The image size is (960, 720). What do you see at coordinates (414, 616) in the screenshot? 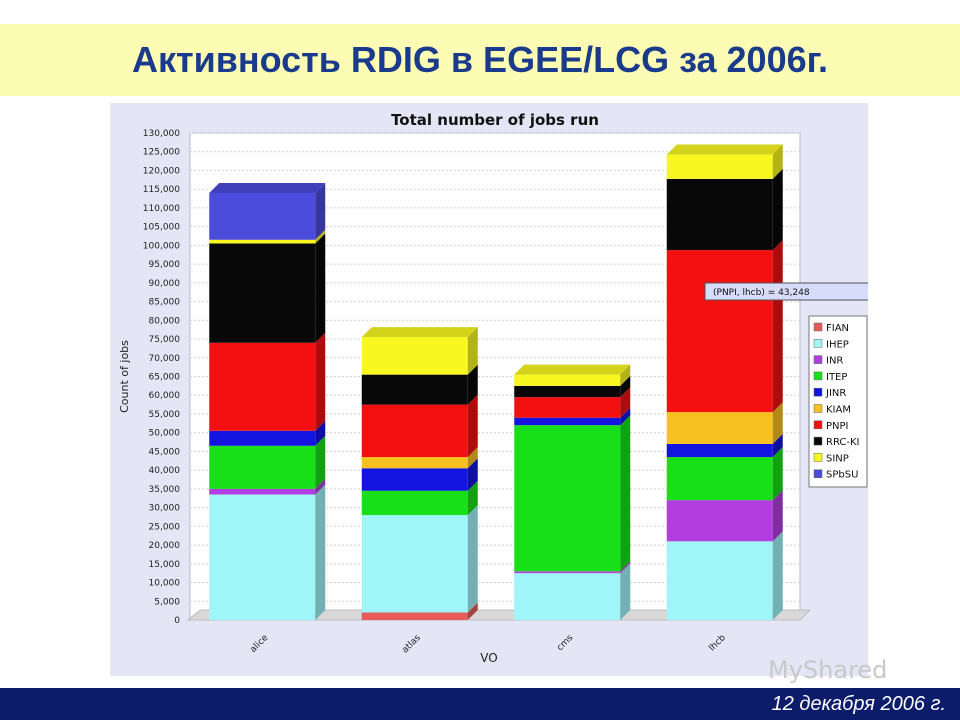
I see `bar-atlas-fian` at bounding box center [414, 616].